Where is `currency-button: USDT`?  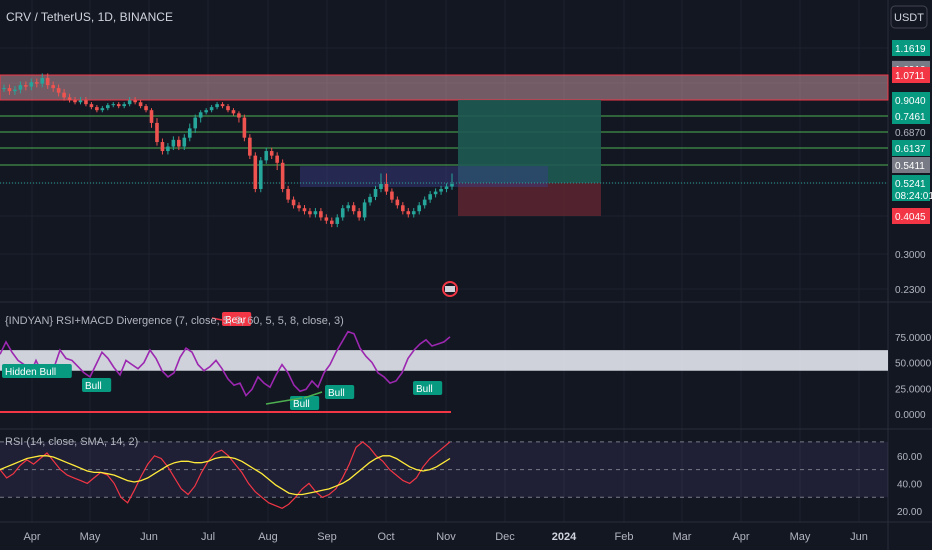
currency-button: USDT is located at coordinates (909, 17).